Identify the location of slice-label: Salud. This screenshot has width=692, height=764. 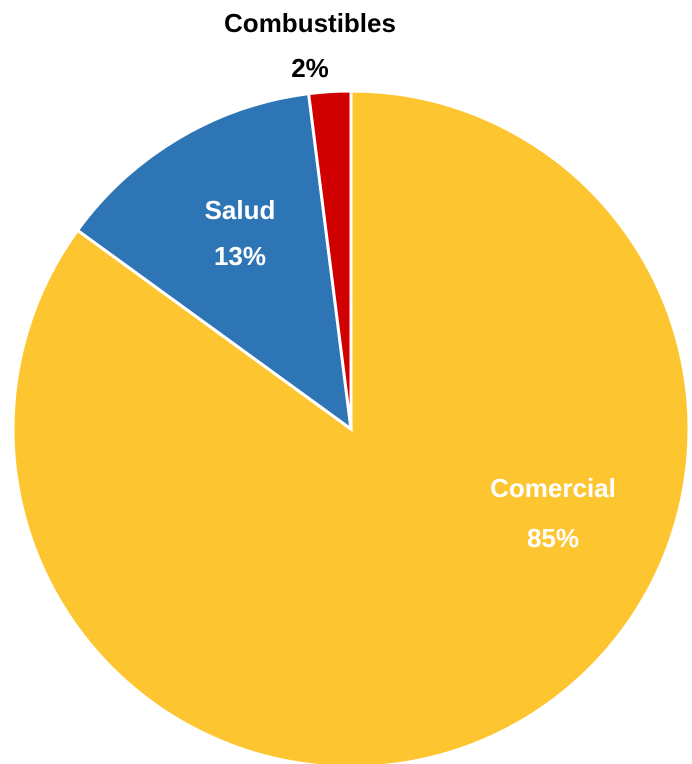
(240, 210).